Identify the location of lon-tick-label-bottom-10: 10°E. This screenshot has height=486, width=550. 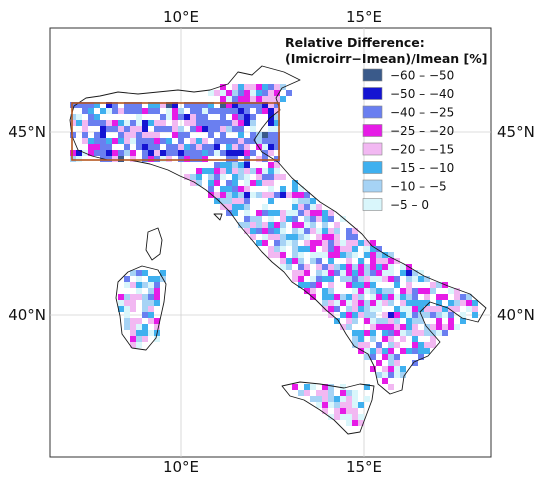
(181, 467).